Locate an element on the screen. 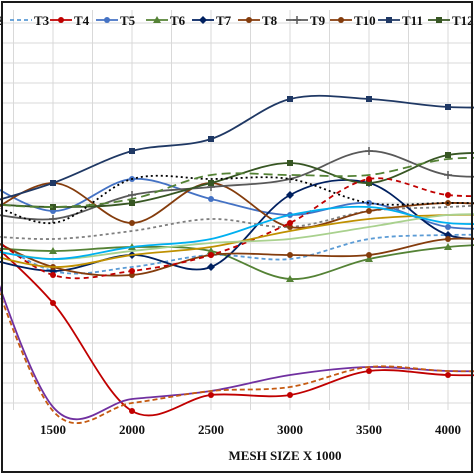  series-line-t8 is located at coordinates (237, 205).